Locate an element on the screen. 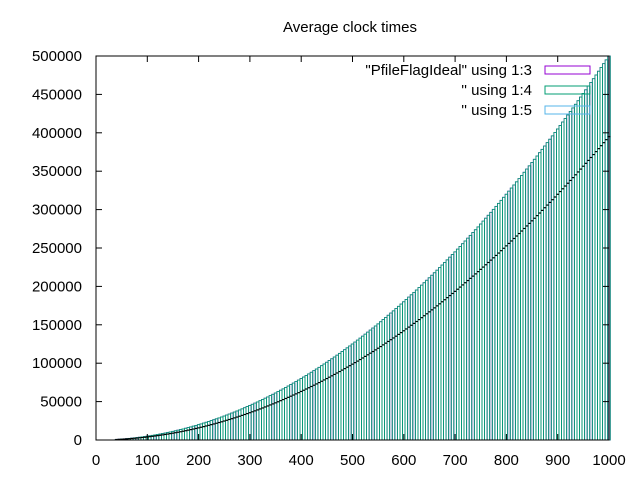 The height and width of the screenshot is (480, 640). x-tick-label: 900 is located at coordinates (557, 460).